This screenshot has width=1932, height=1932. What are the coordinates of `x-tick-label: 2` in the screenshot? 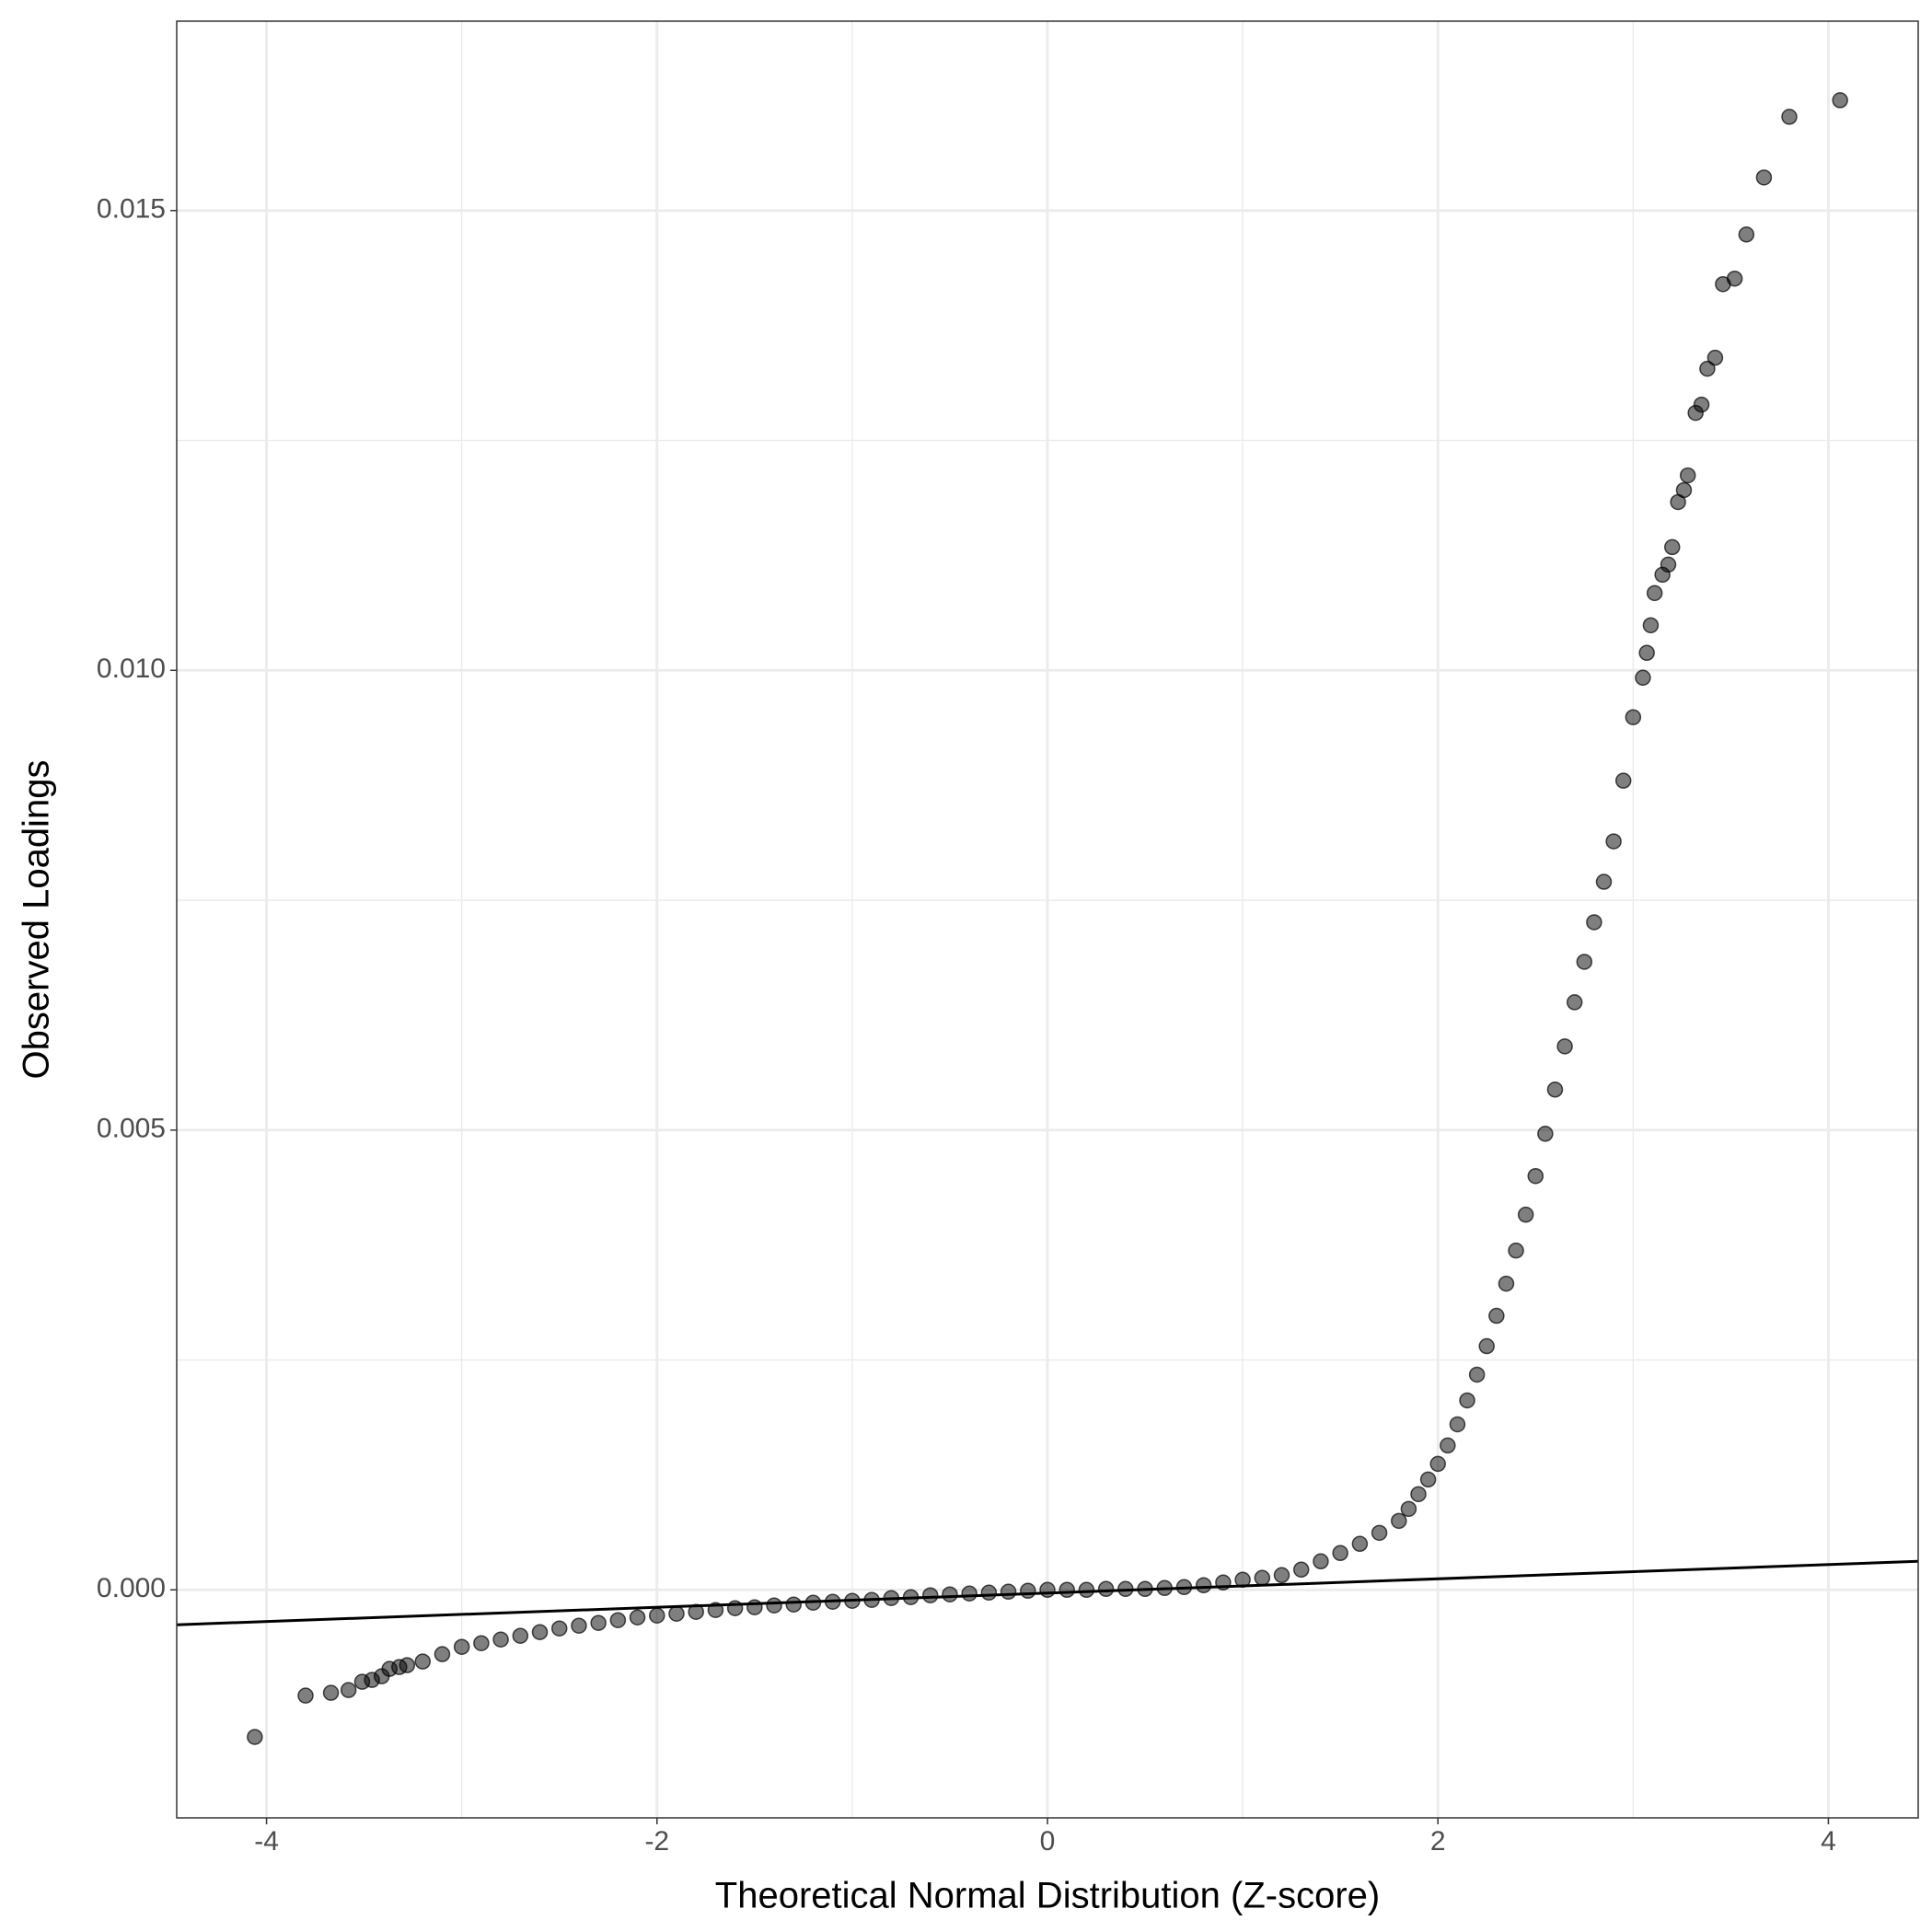 It's located at (1438, 1842).